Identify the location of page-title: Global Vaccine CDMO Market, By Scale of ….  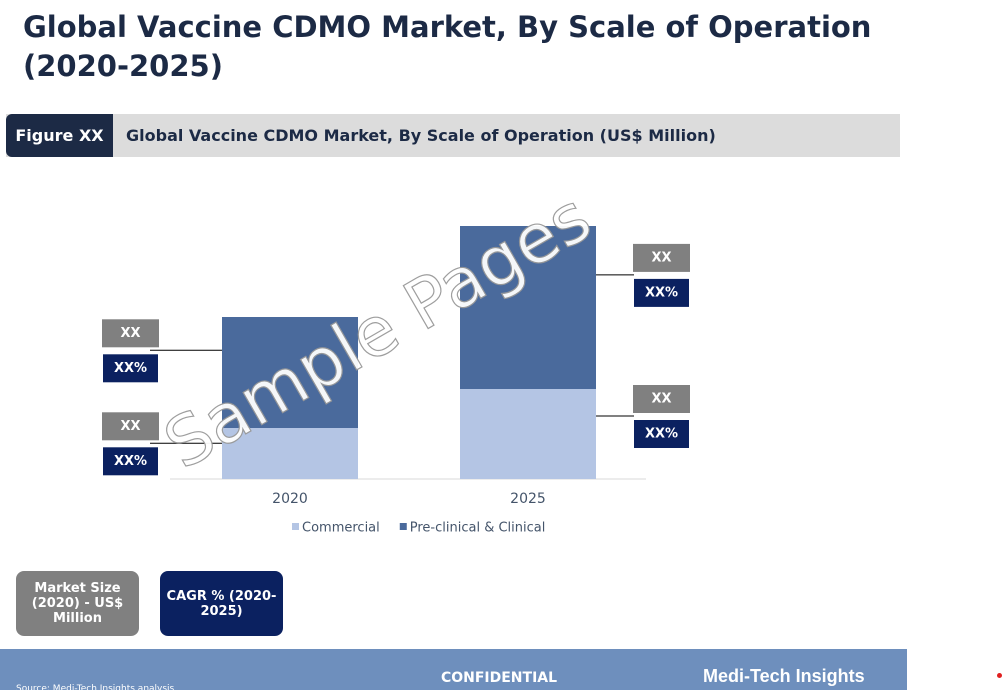
(447, 46).